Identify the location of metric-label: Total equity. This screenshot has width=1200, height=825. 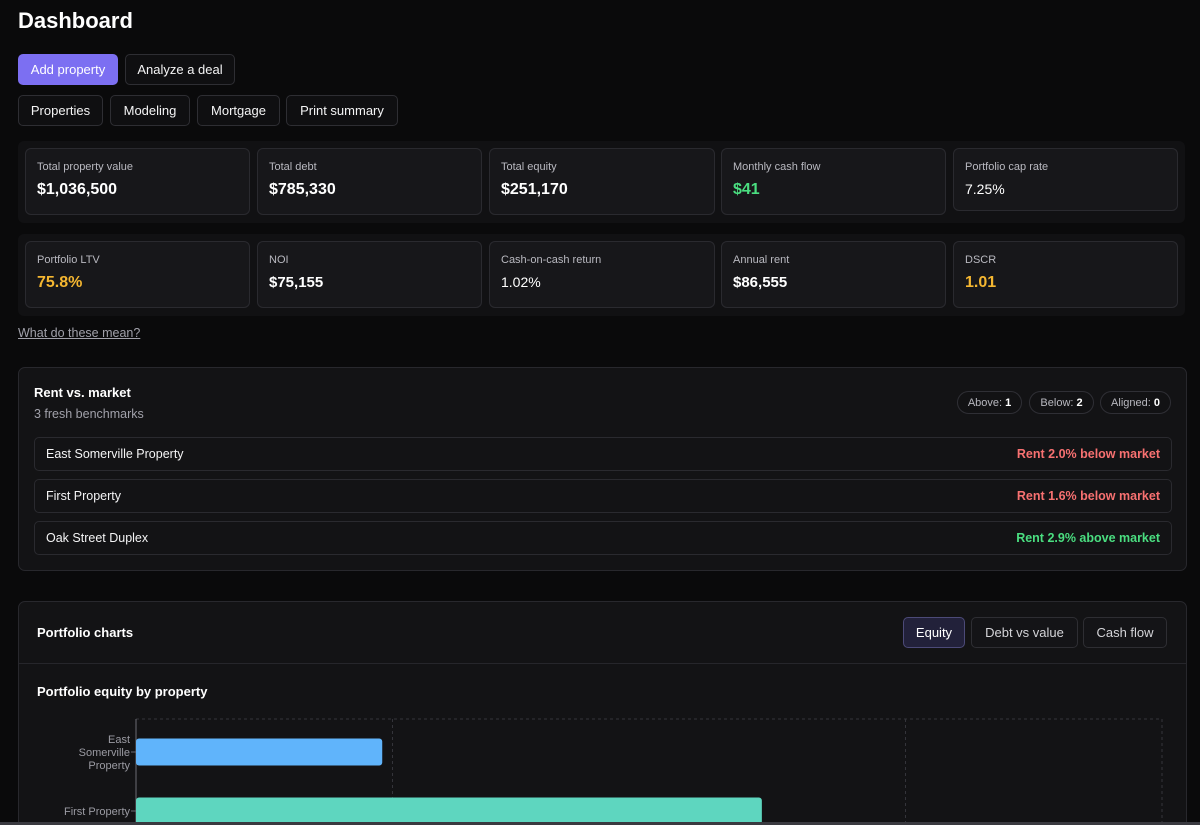
(529, 167).